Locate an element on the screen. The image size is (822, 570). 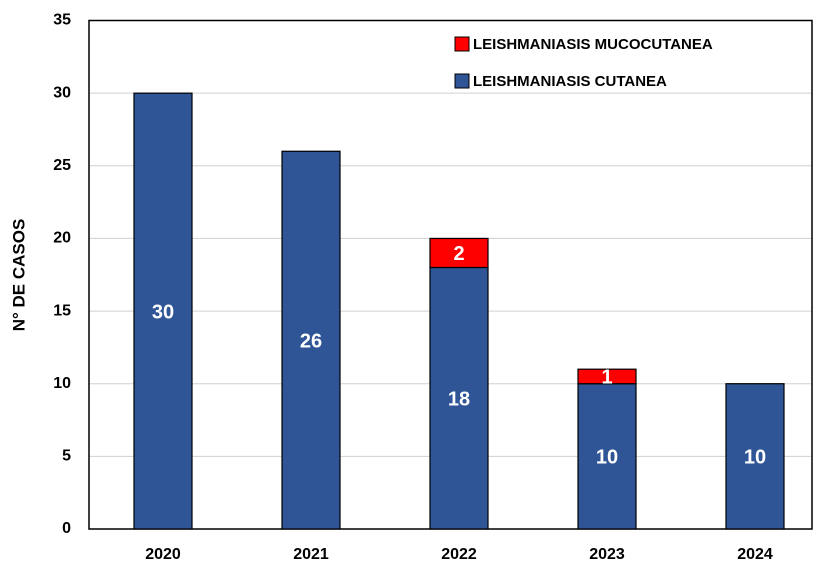
legend-label: LEISHMANIASIS CUTANEA is located at coordinates (570, 81).